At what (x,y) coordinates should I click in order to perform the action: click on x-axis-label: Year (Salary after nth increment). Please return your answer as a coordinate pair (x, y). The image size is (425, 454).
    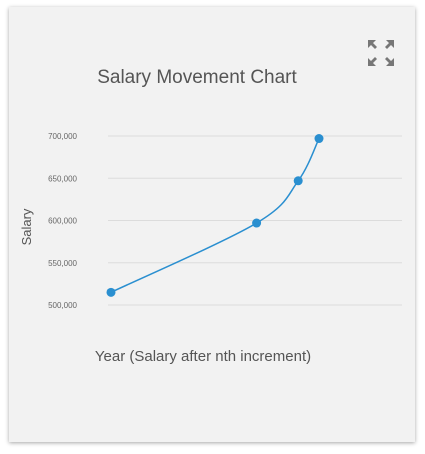
    Looking at the image, I should click on (203, 356).